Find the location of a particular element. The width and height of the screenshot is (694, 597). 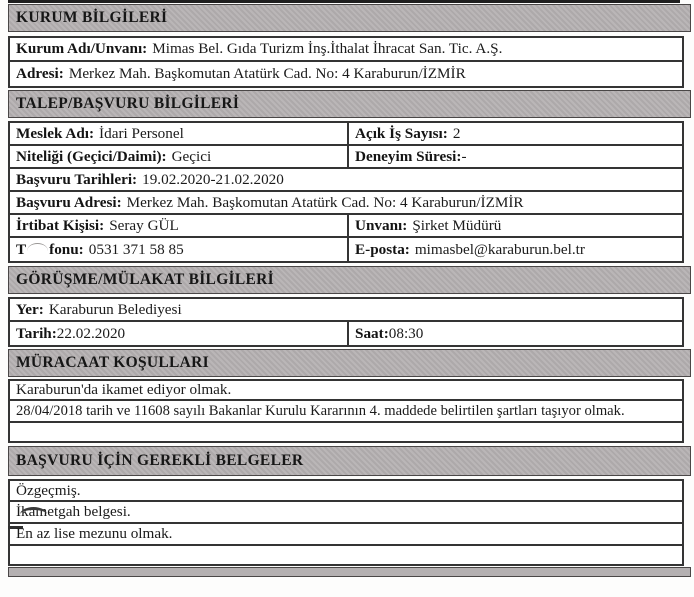

document-row-ikametgah: İkametgah belgesi. is located at coordinates (345, 515).